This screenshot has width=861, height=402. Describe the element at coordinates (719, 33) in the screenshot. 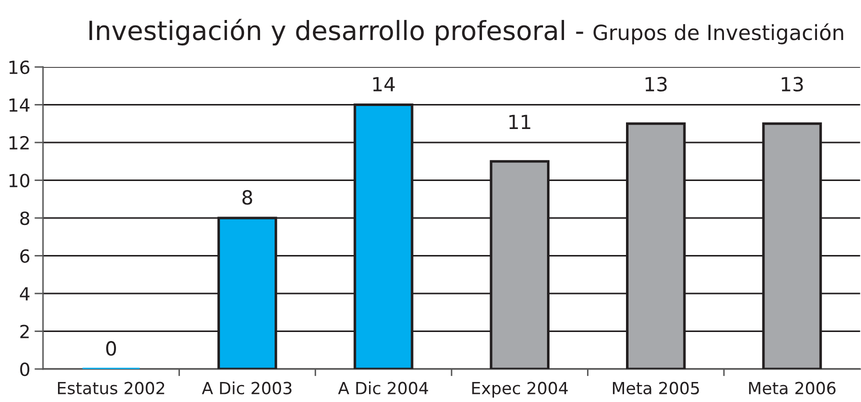

I see `chart-subtitle: Grupos de Investigación` at that location.